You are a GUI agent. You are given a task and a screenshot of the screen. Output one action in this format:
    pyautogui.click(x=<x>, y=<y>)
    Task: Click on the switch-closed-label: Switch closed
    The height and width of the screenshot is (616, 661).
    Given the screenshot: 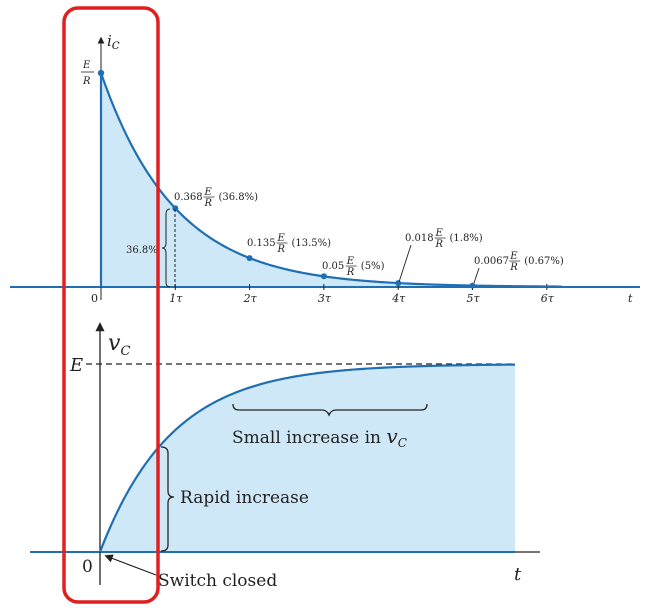 What is the action you would take?
    pyautogui.click(x=217, y=581)
    